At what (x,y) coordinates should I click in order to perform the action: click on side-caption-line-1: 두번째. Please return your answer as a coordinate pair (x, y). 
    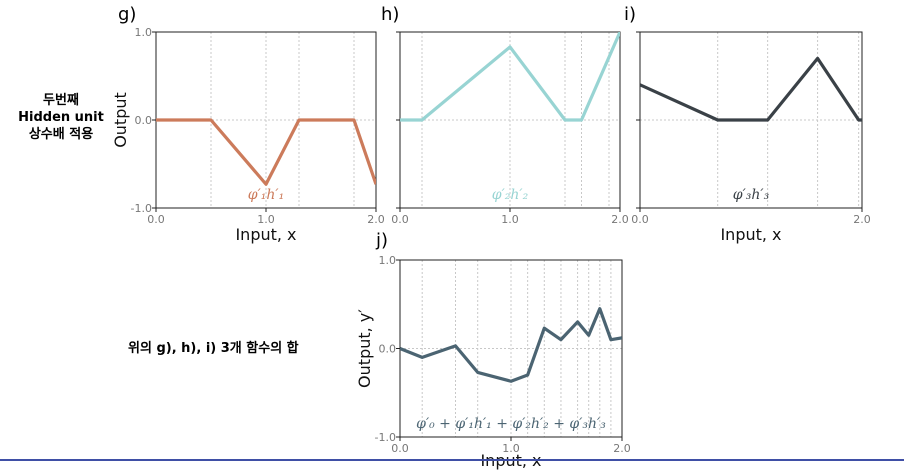
    Looking at the image, I should click on (61, 100).